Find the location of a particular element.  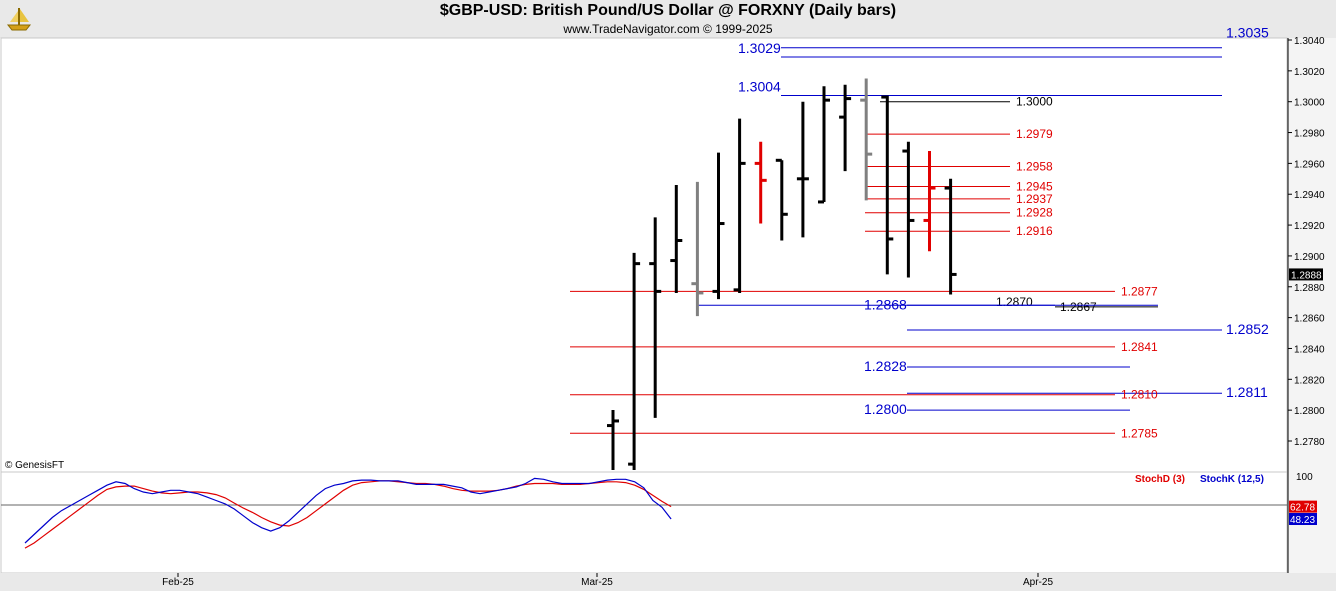

stoch-tick-100: 100 is located at coordinates (1304, 477).